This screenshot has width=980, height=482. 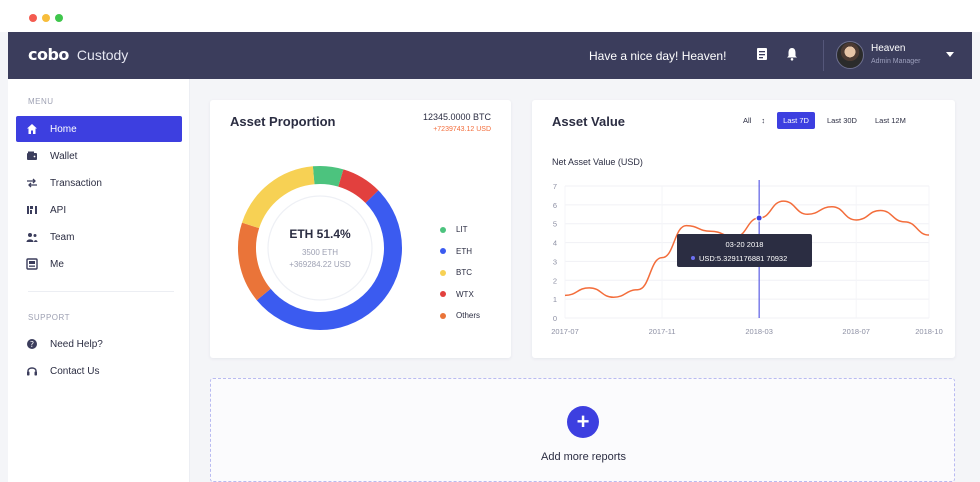 What do you see at coordinates (99, 264) in the screenshot?
I see `sidebar-item-me: Me` at bounding box center [99, 264].